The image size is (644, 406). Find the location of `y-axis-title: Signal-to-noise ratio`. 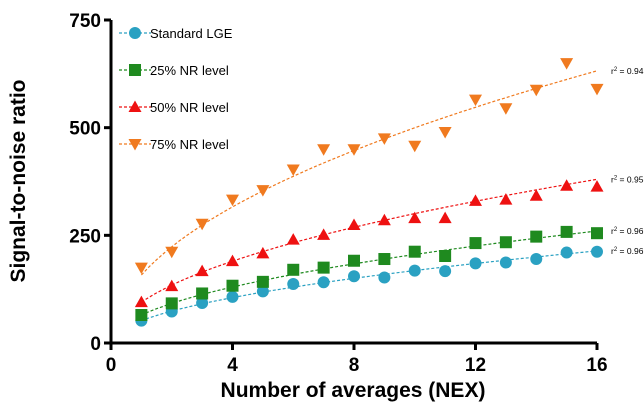

y-axis-title: Signal-to-noise ratio is located at coordinates (18, 180).